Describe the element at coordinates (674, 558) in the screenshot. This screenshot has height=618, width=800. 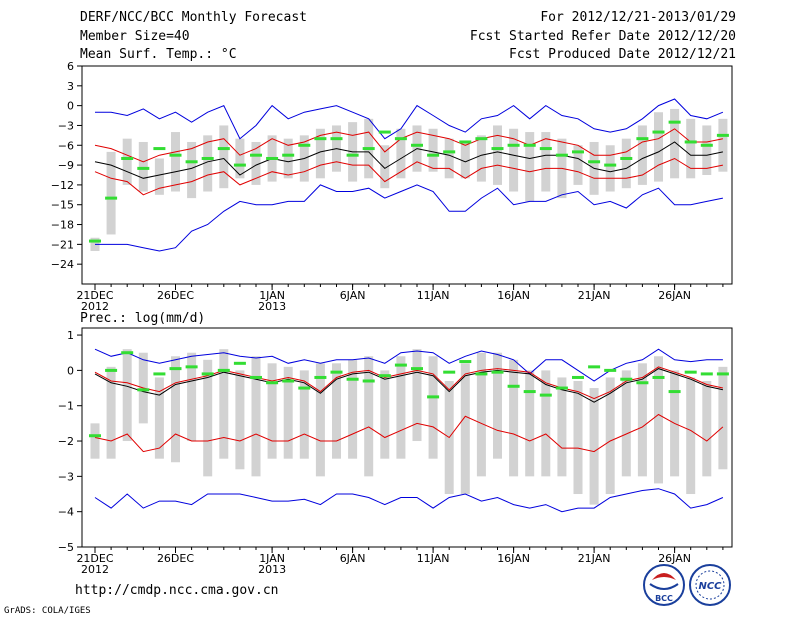
I see `prec-xtick-label-7: 26JAN` at that location.